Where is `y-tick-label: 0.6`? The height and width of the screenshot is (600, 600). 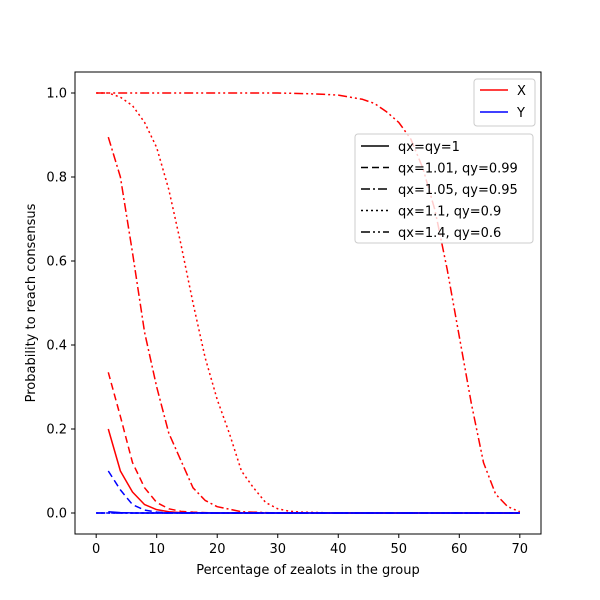
y-tick-label: 0.6 is located at coordinates (56, 262).